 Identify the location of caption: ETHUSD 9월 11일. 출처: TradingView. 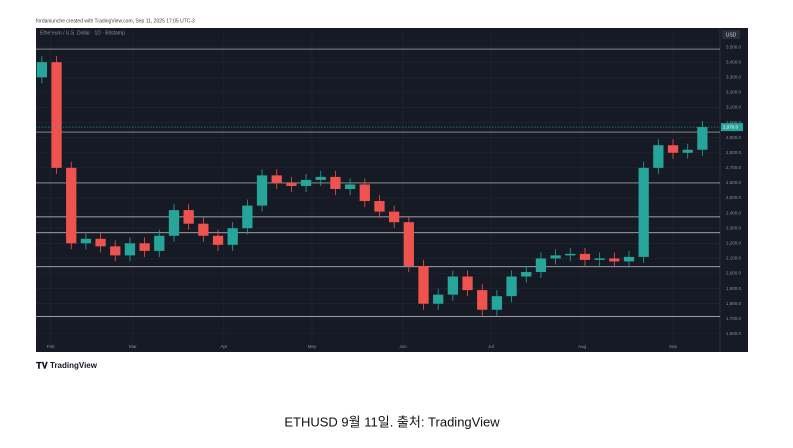
(392, 421).